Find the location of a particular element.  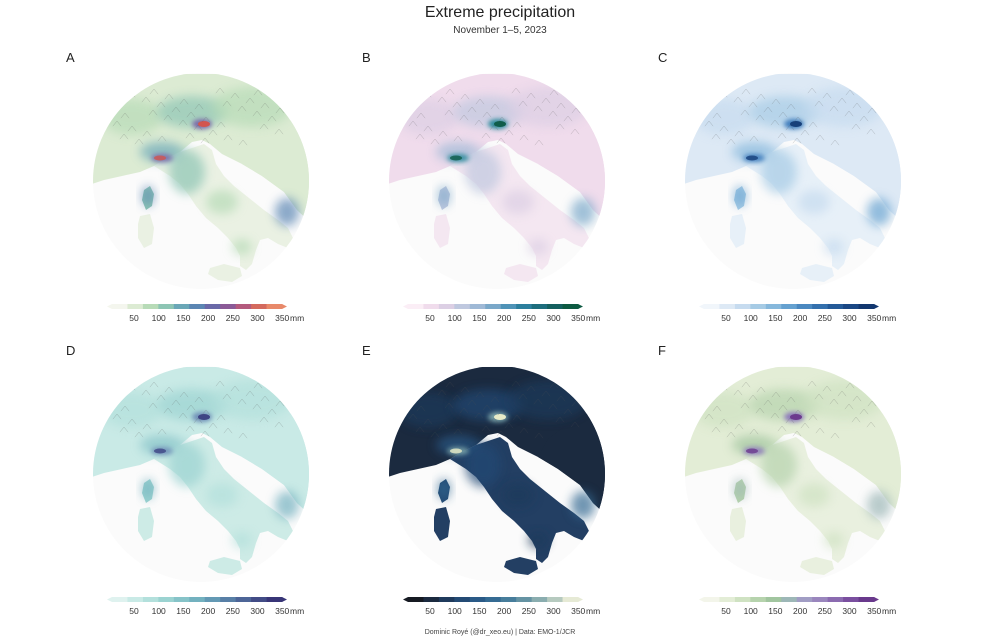

panel-letter-c: C is located at coordinates (663, 57).